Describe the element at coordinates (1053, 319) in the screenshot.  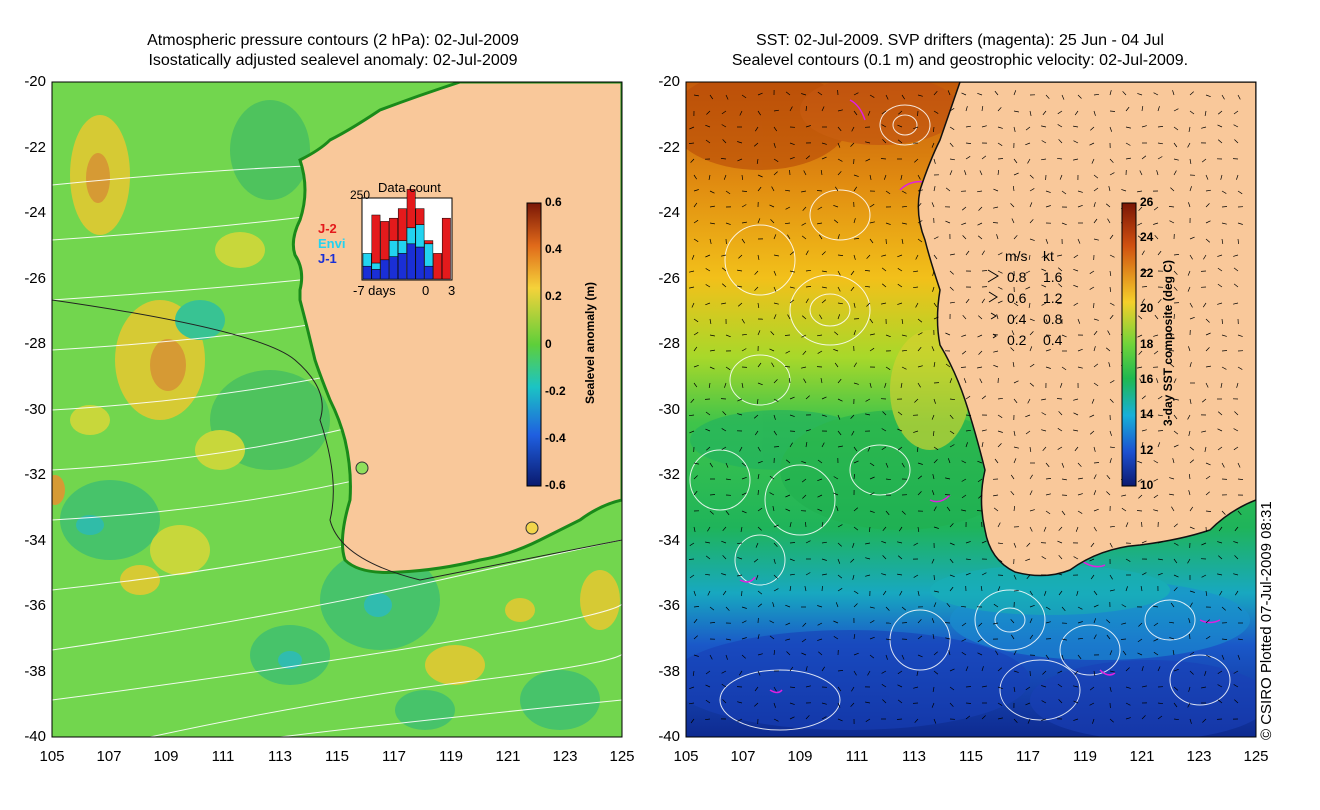
I see `speed-legend-kt: 0.8` at that location.